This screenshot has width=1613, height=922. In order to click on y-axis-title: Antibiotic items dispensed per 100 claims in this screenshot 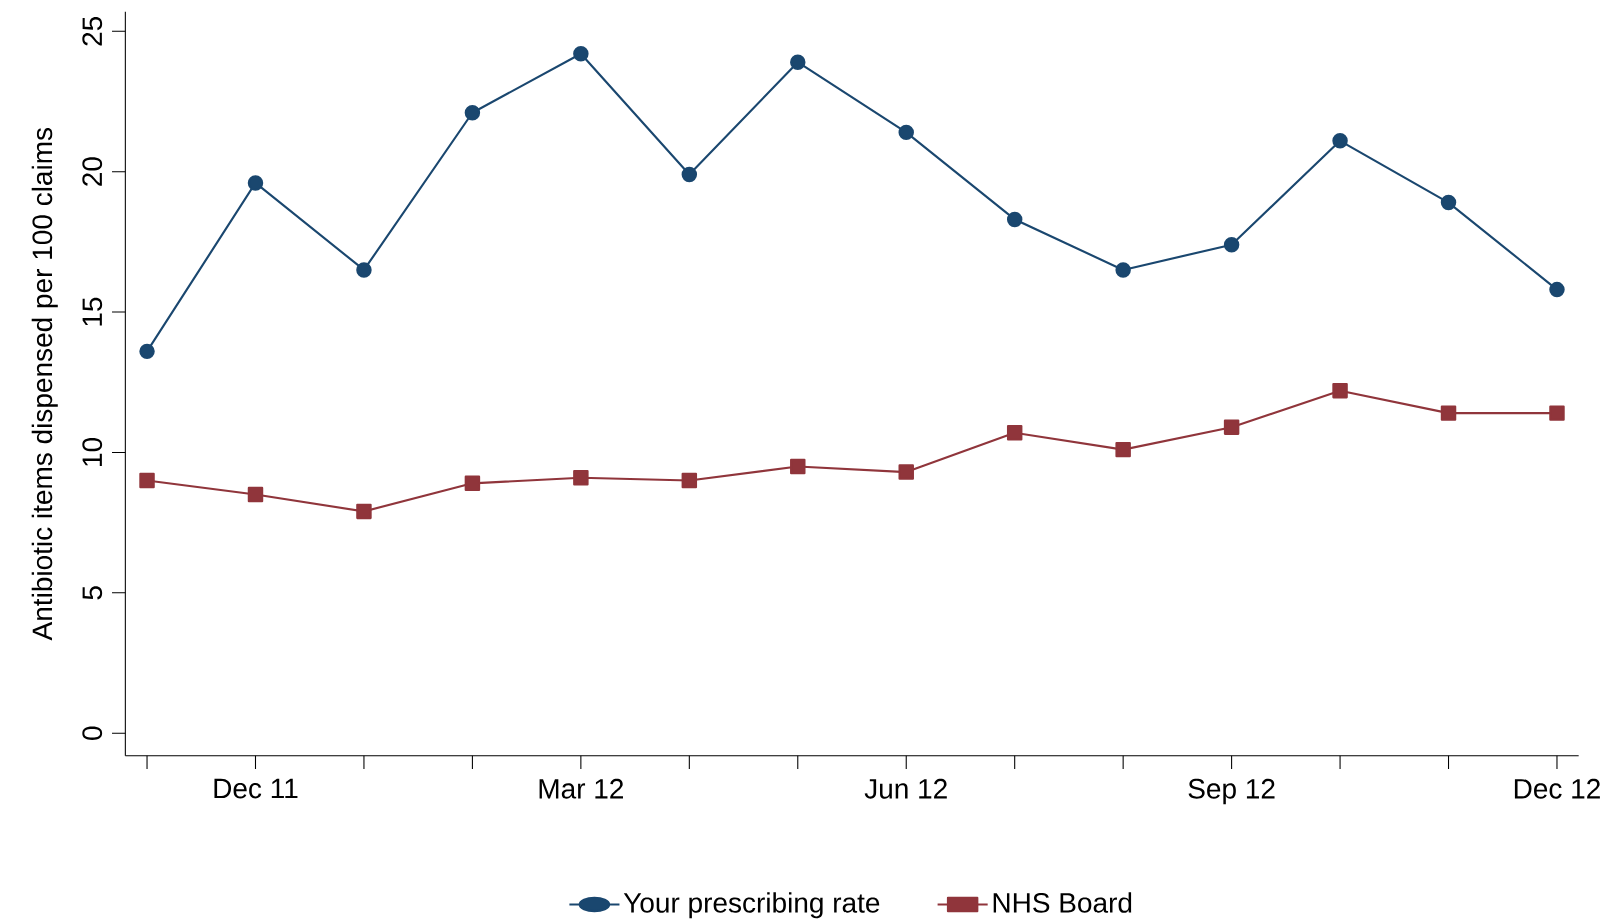, I will do `click(44, 384)`.